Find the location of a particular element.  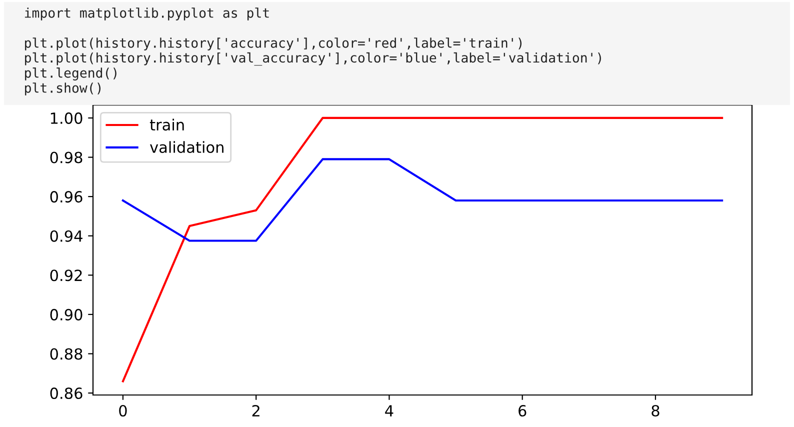

y-tick-label: 1.00 is located at coordinates (66, 118).